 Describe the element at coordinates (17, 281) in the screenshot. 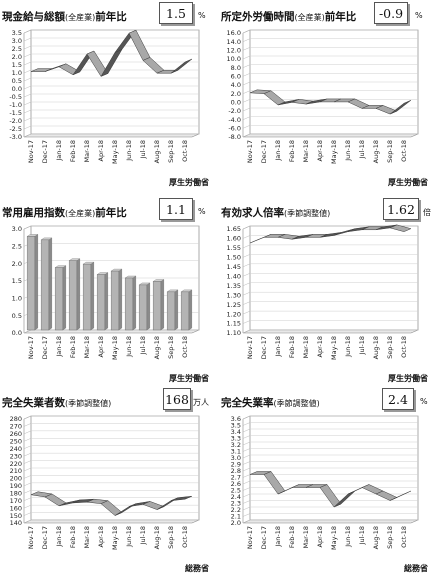

I see `y-tick-label: 1.5` at that location.